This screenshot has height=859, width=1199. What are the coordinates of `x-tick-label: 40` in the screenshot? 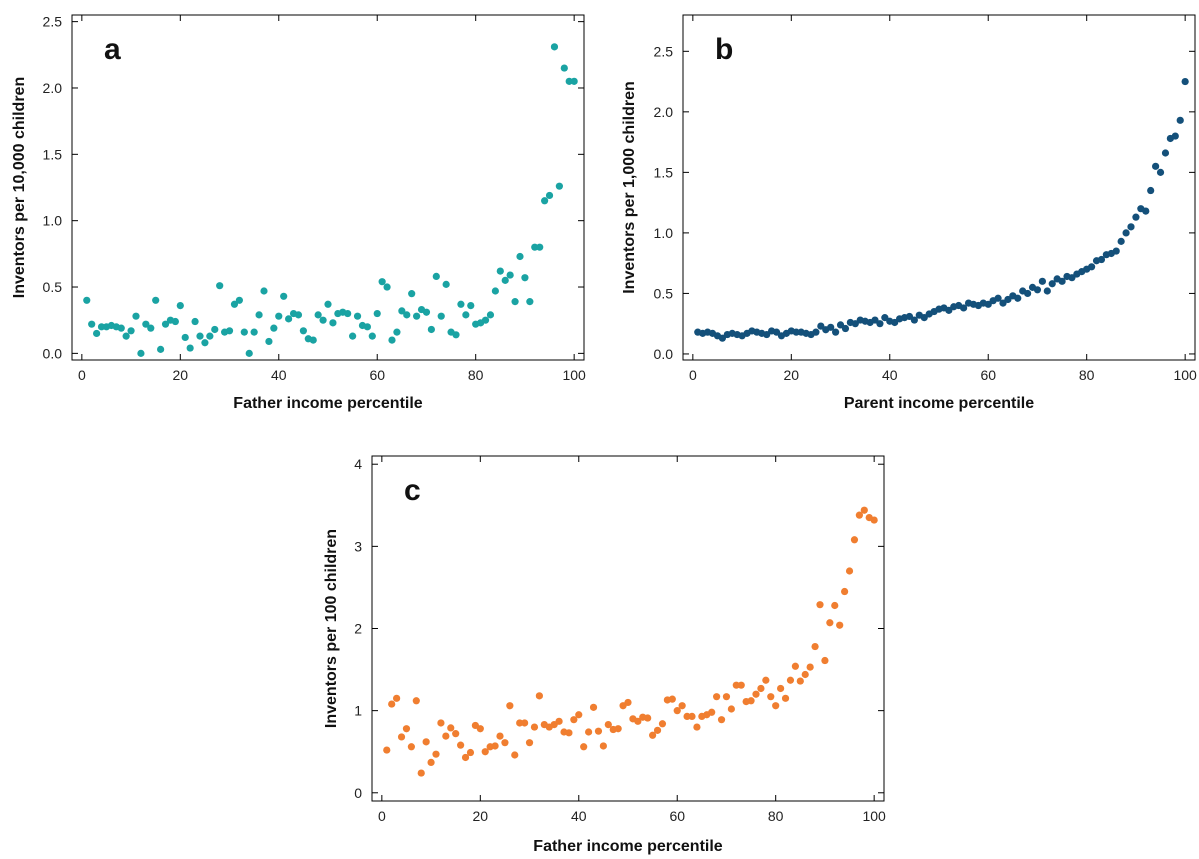 It's located at (279, 375).